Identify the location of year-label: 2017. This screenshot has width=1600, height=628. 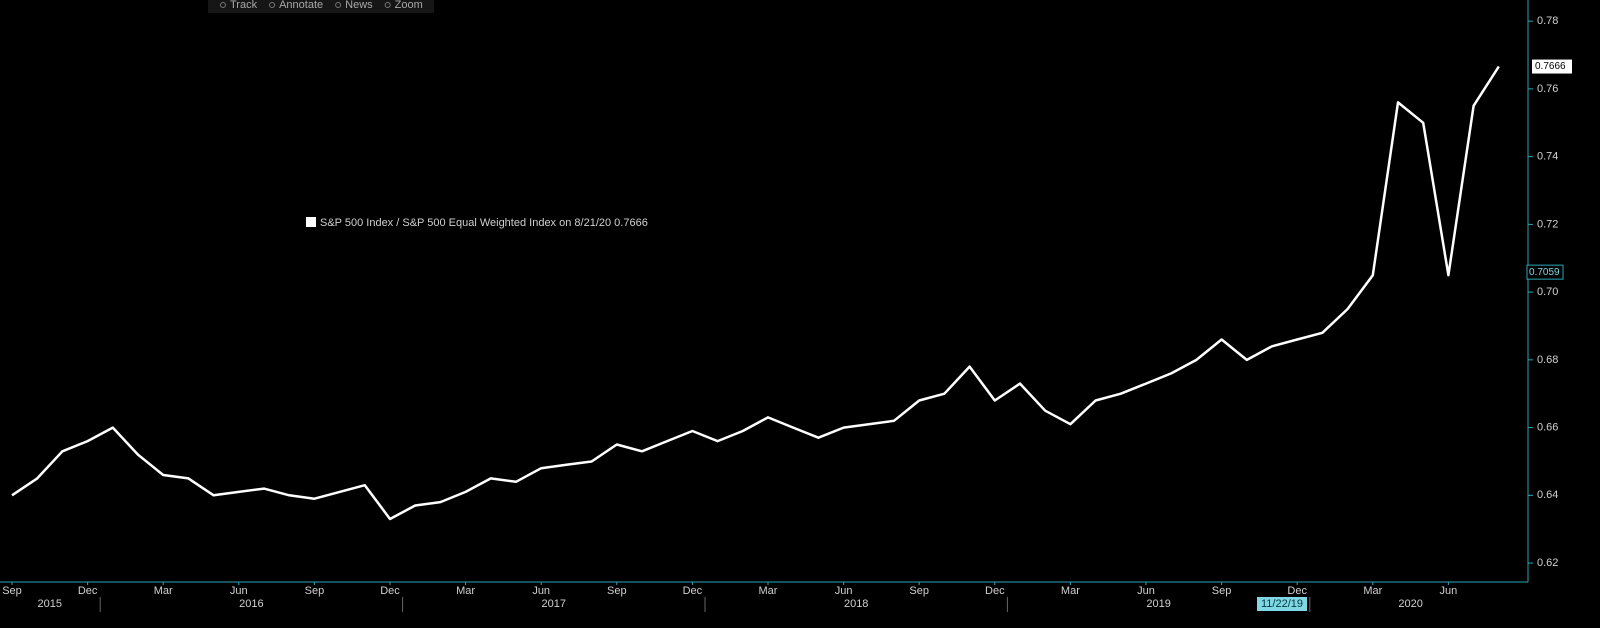
(554, 604).